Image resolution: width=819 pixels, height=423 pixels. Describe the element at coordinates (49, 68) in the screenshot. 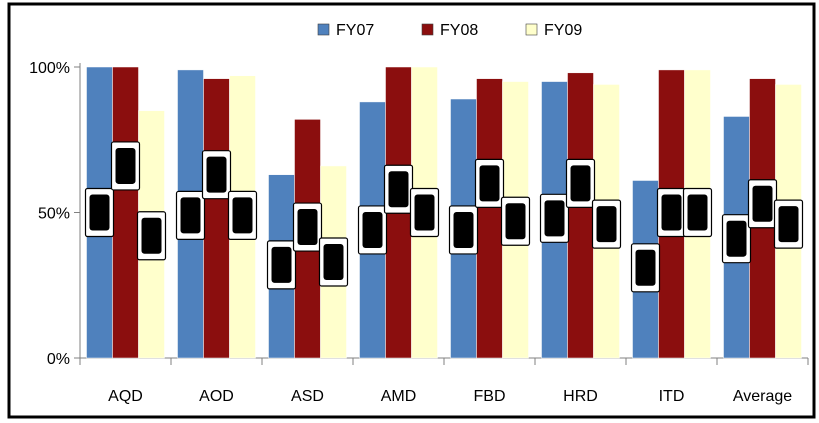

I see `y-tick-label: 100%` at that location.